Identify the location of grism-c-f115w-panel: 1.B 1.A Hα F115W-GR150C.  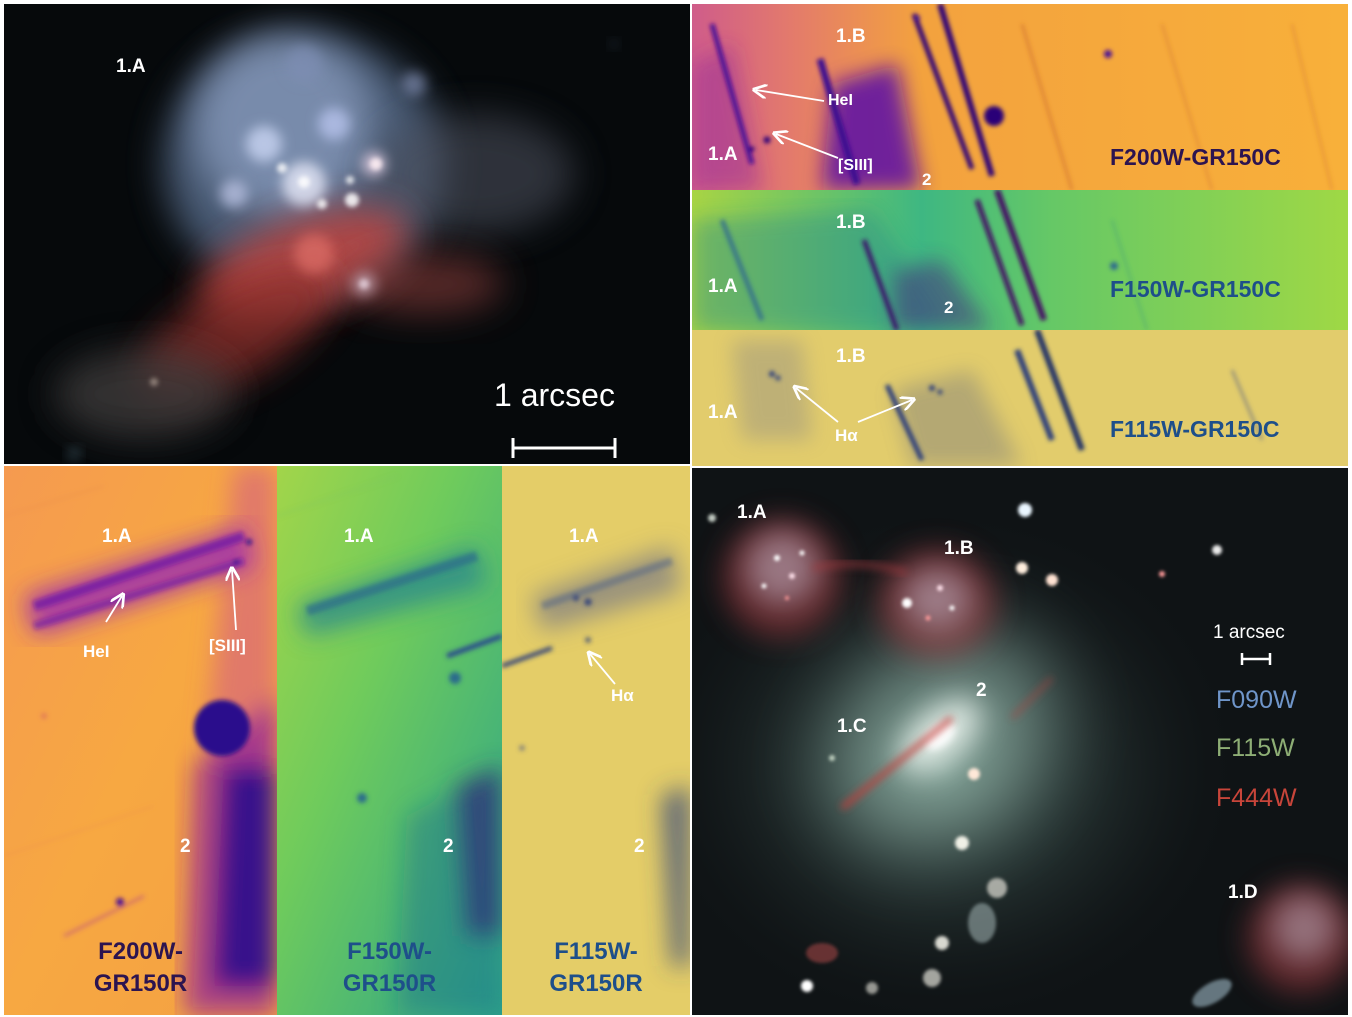
(1020, 398).